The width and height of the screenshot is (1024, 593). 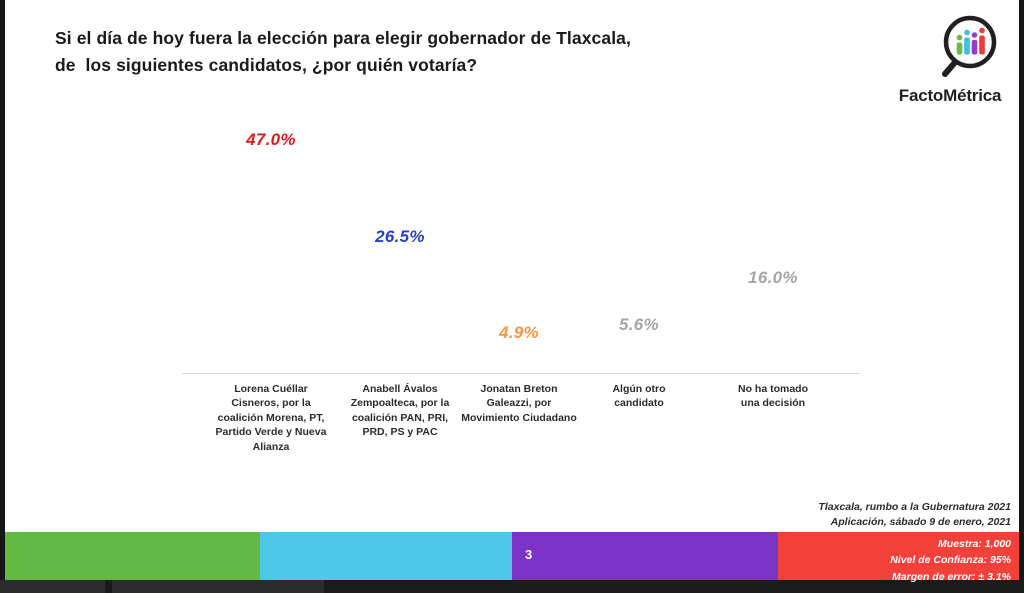 I want to click on bar-value-5: 16.0%, so click(x=773, y=277).